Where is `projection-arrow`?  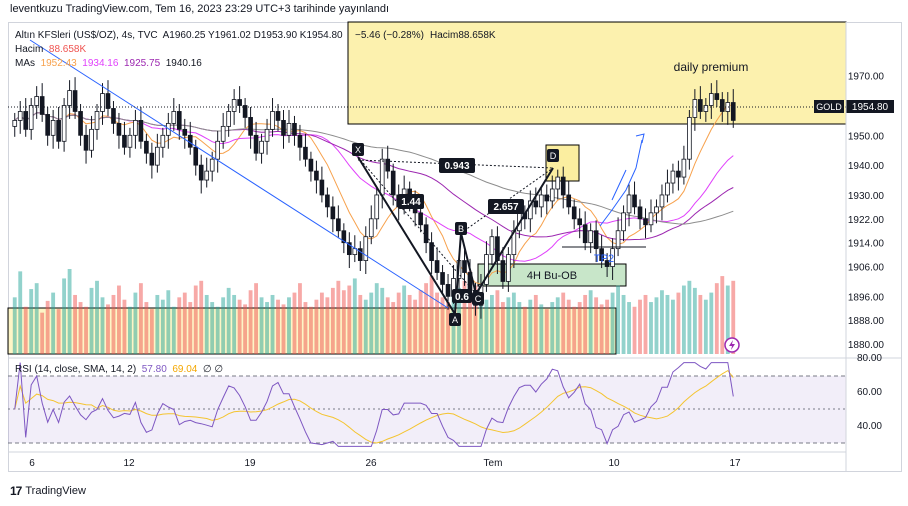 projection-arrow is located at coordinates (621, 183).